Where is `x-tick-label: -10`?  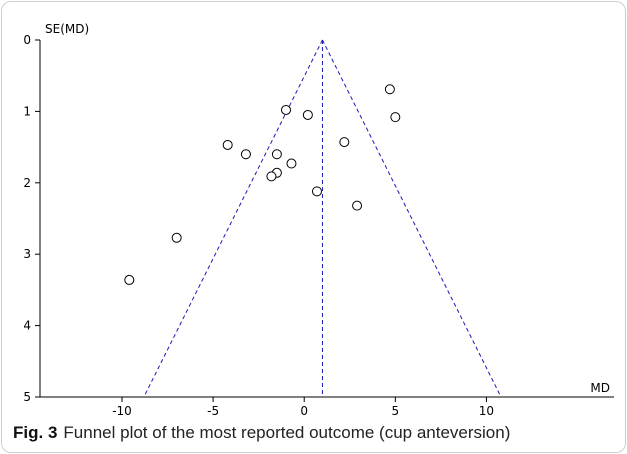
x-tick-label: -10 is located at coordinates (122, 411).